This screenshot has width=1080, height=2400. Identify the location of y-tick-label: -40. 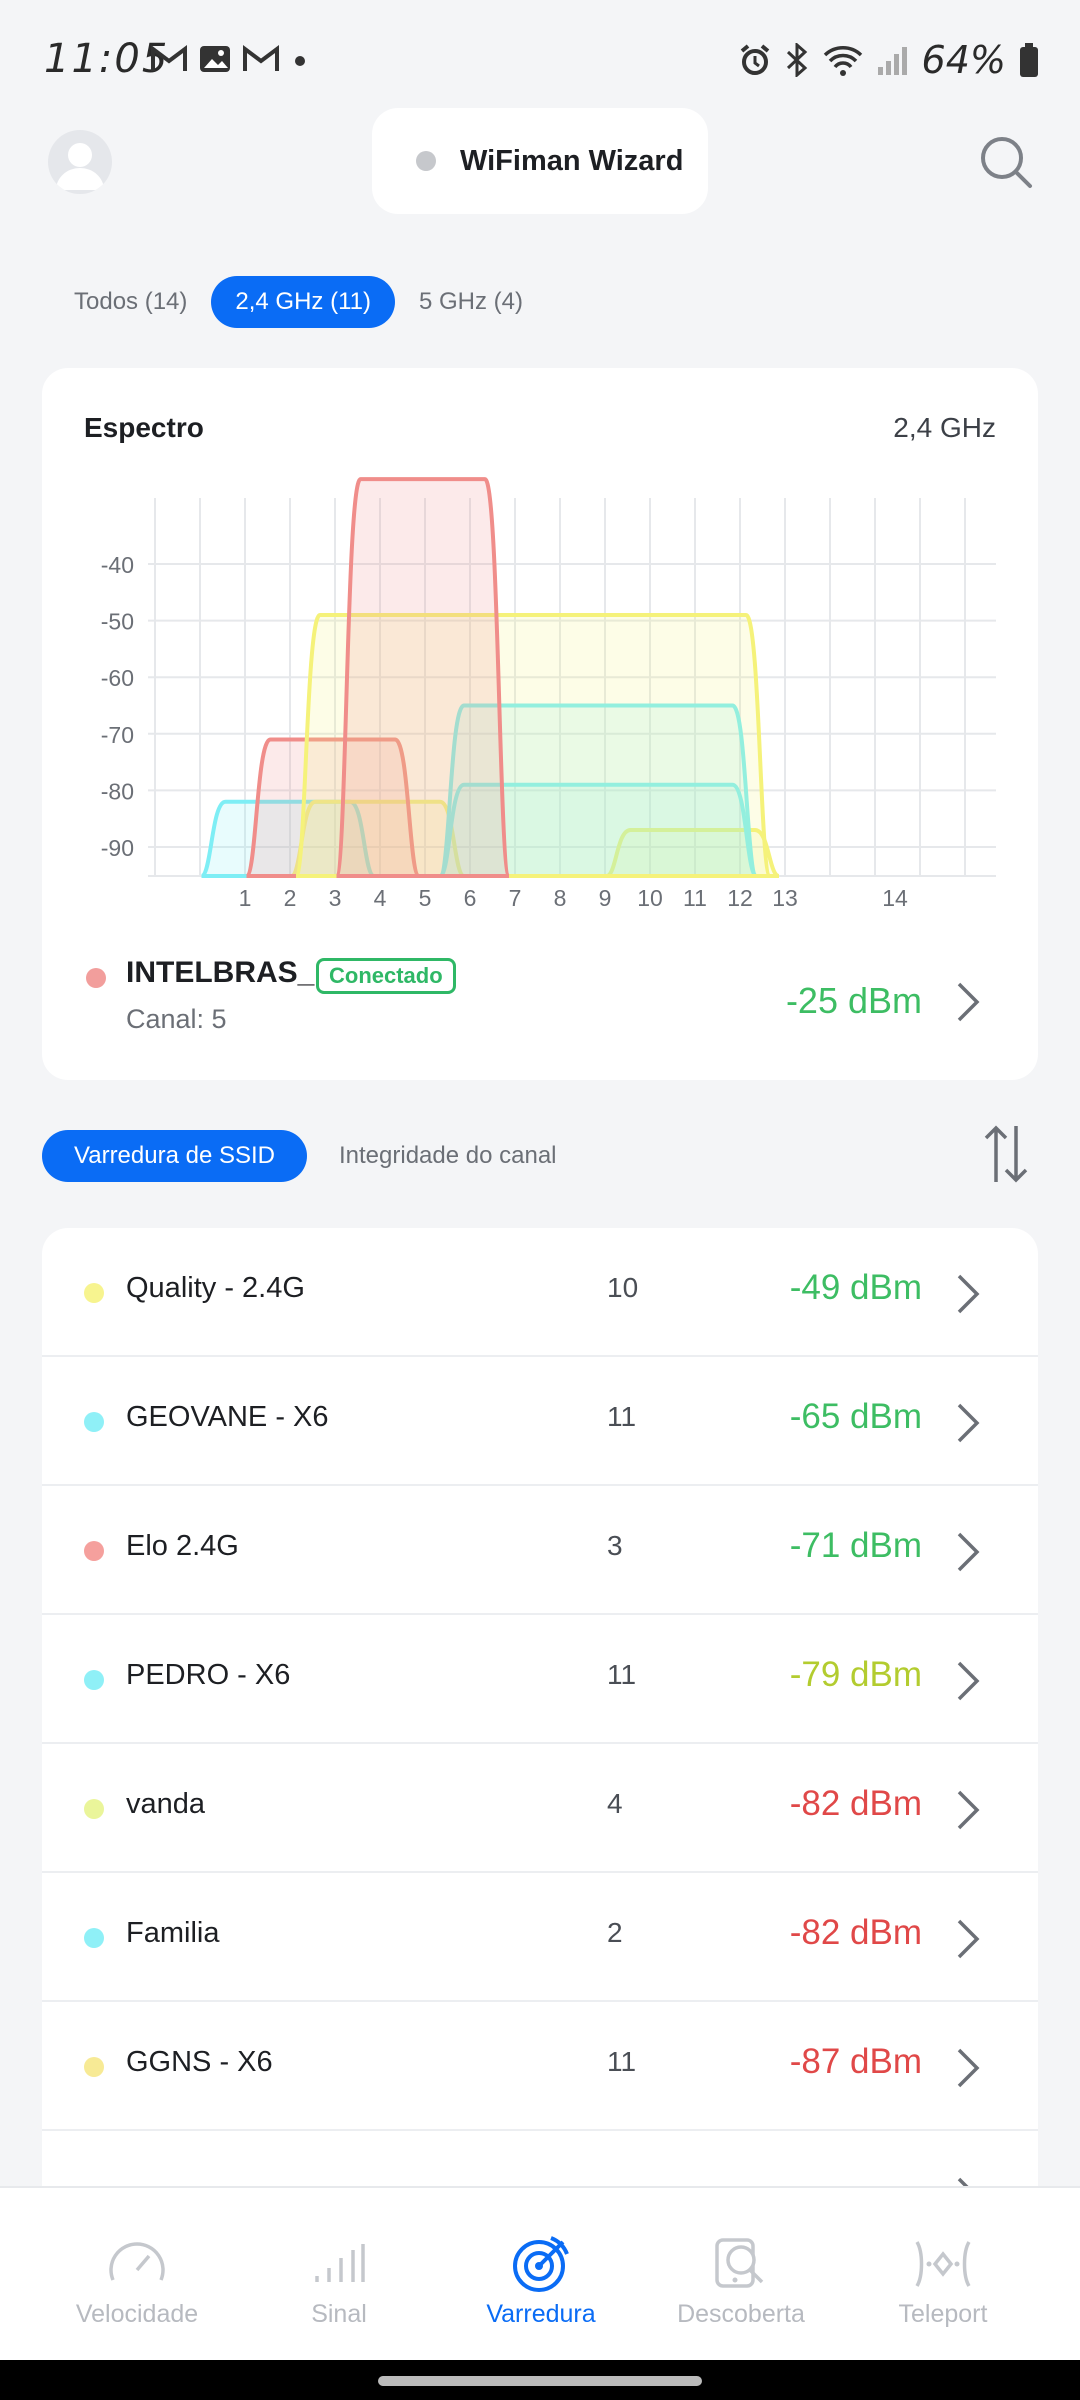
(117, 565).